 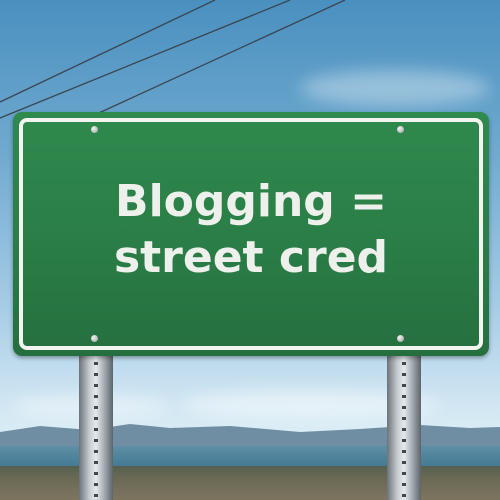 What do you see at coordinates (250, 483) in the screenshot?
I see `ground` at bounding box center [250, 483].